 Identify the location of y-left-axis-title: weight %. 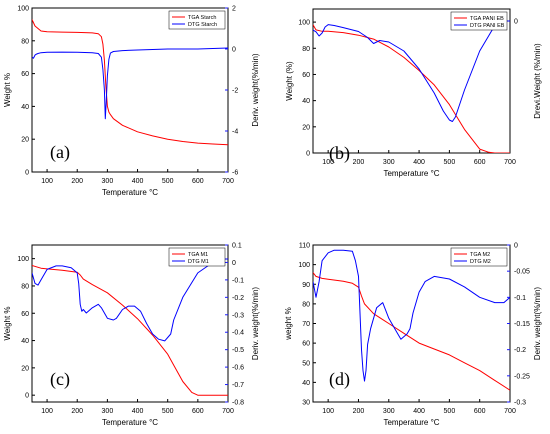
(288, 323).